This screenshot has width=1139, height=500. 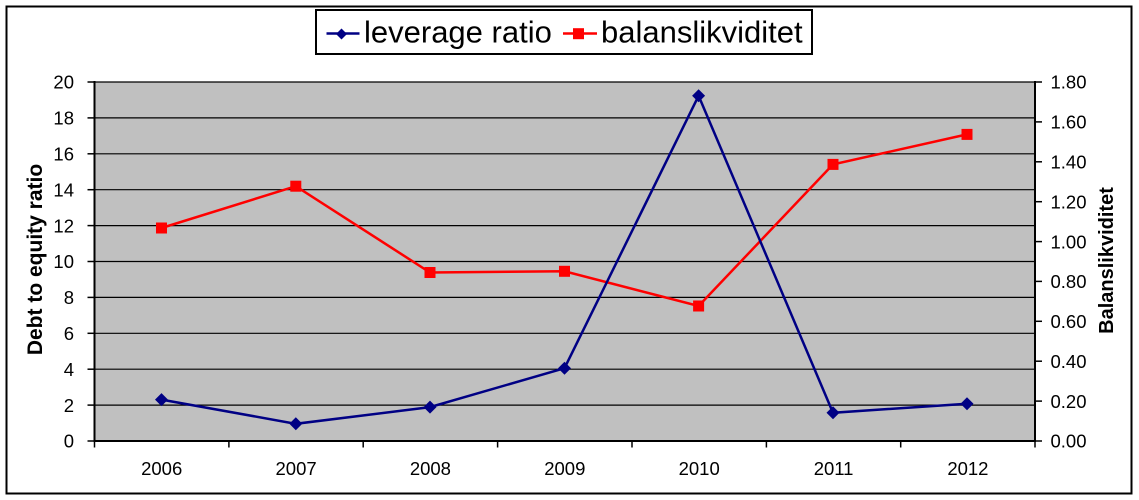 I want to click on svg-text: 1.40, so click(x=1069, y=162).